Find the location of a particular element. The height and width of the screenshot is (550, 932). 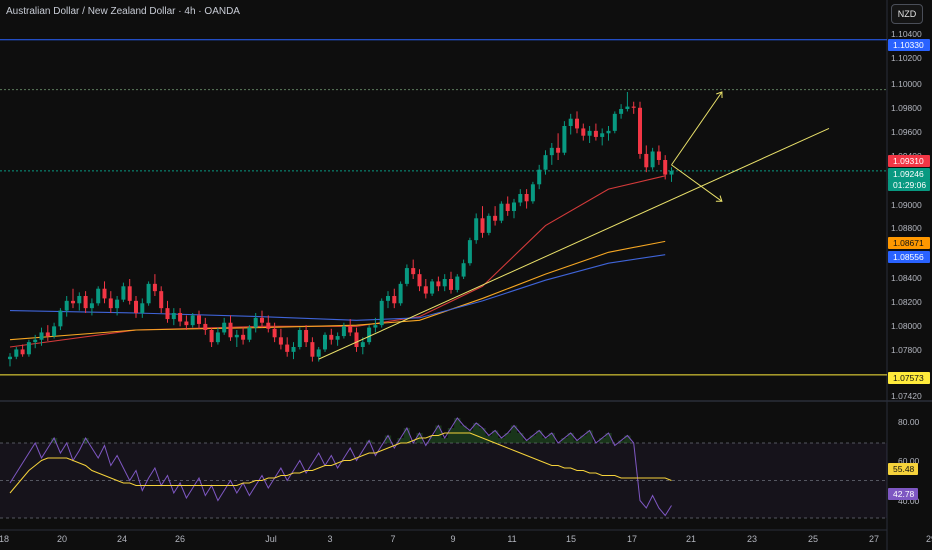

rsi-overbought-fill is located at coordinates (340, 430).